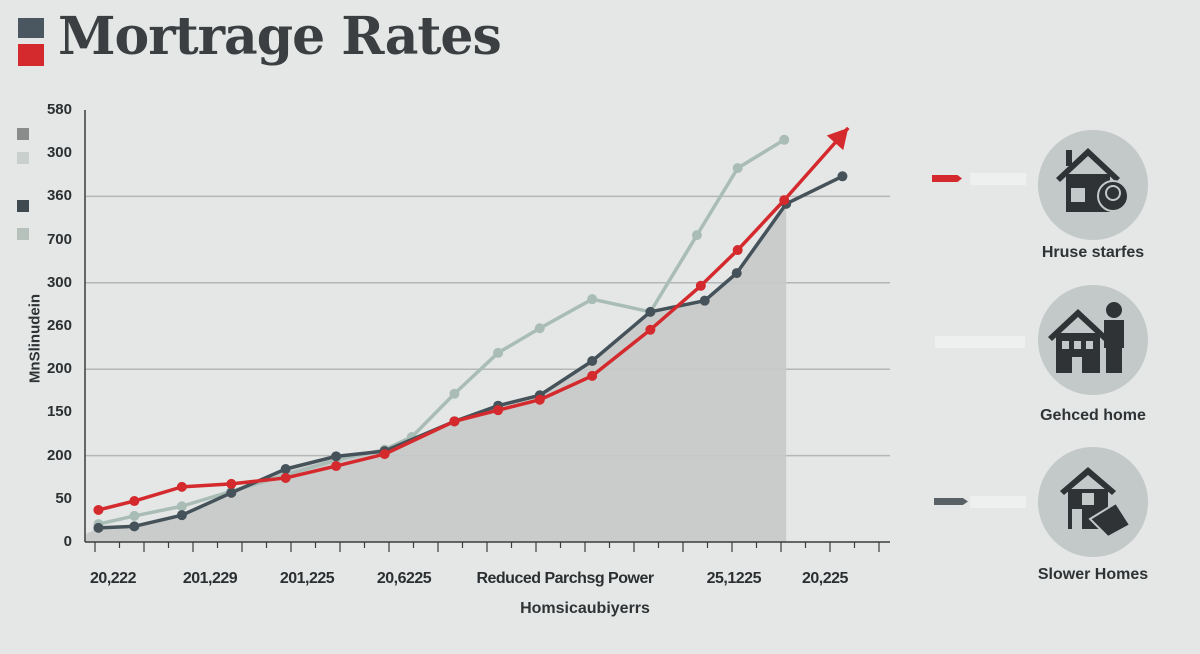  What do you see at coordinates (825, 578) in the screenshot?
I see `x-tick-label: 20,225` at bounding box center [825, 578].